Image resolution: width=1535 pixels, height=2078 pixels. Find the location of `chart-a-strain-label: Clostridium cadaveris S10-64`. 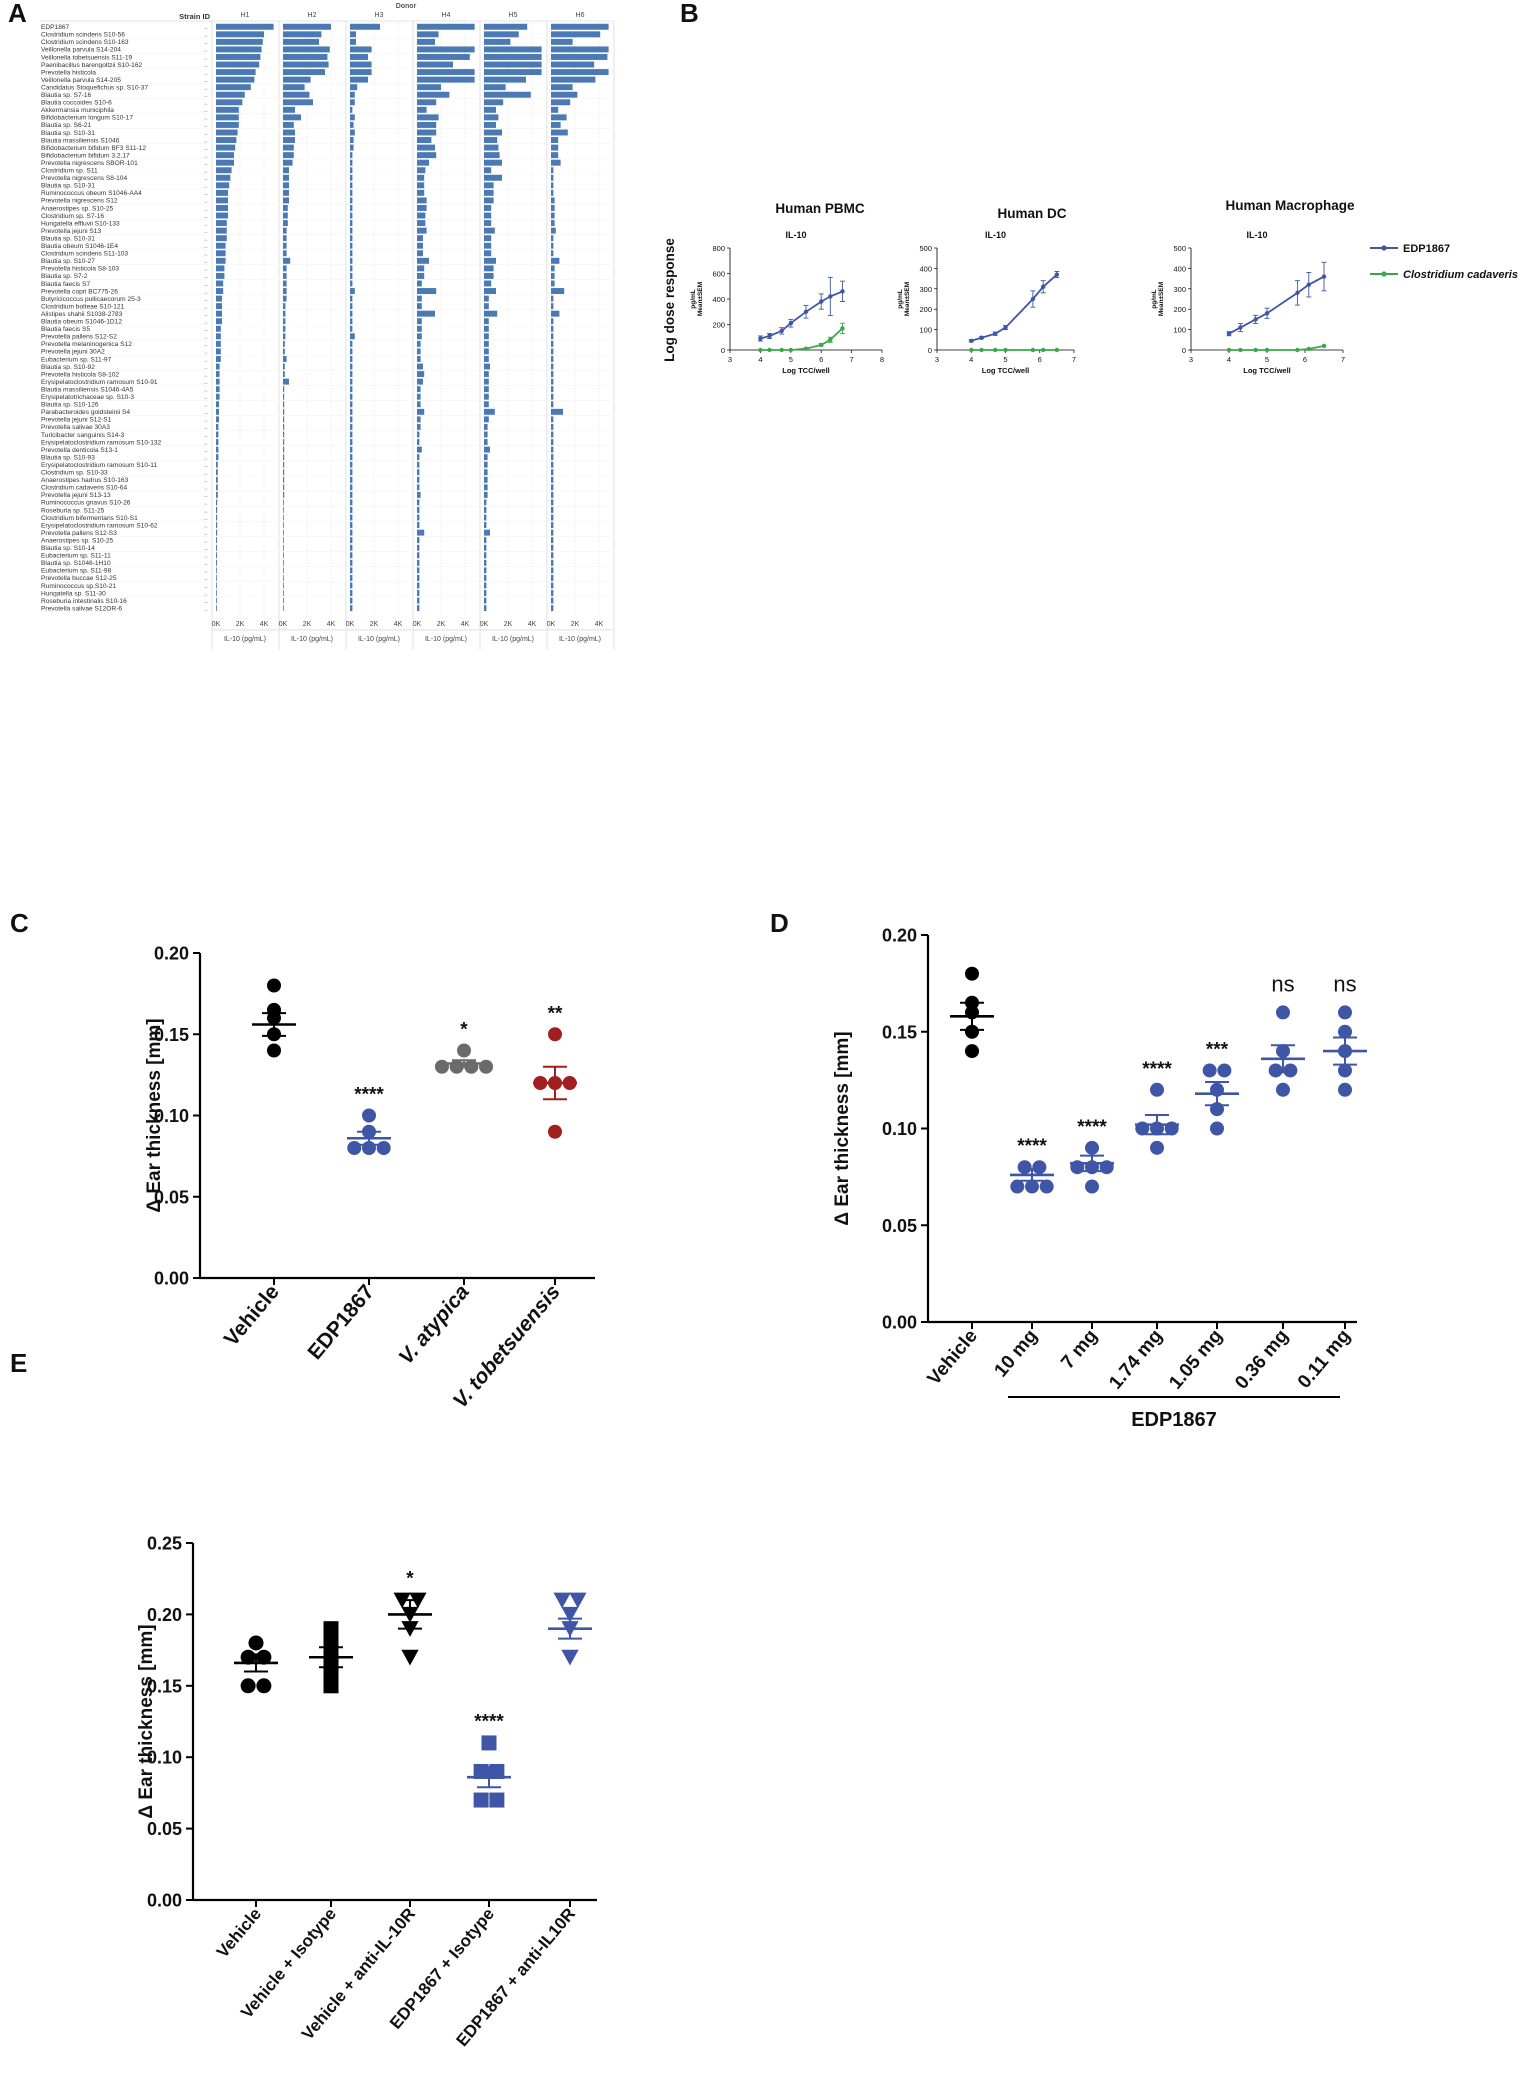

chart-a-strain-label: Clostridium cadaveris S10-64 is located at coordinates (84, 488).